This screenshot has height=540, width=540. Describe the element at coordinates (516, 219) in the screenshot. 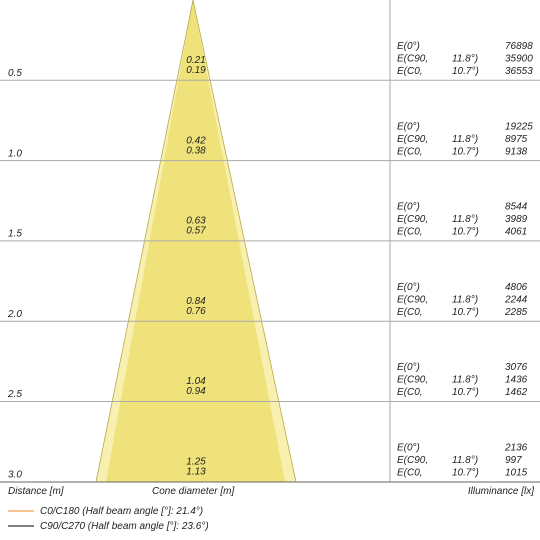

I see `illum-value: 3989` at that location.